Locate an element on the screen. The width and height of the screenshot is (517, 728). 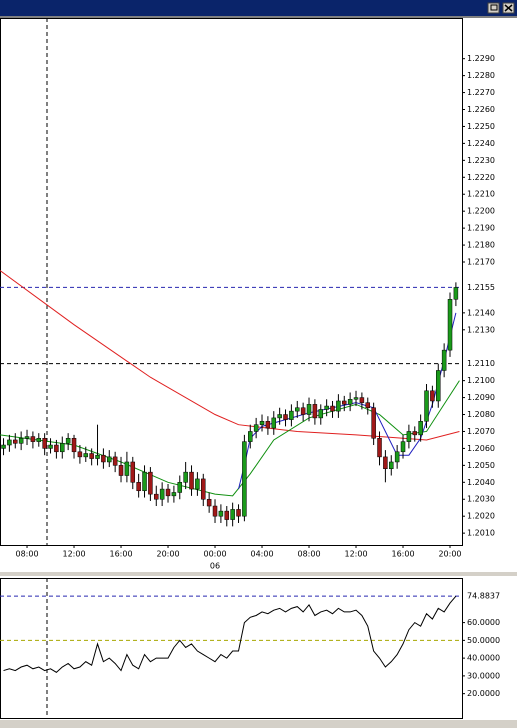
restore-button is located at coordinates (493, 8).